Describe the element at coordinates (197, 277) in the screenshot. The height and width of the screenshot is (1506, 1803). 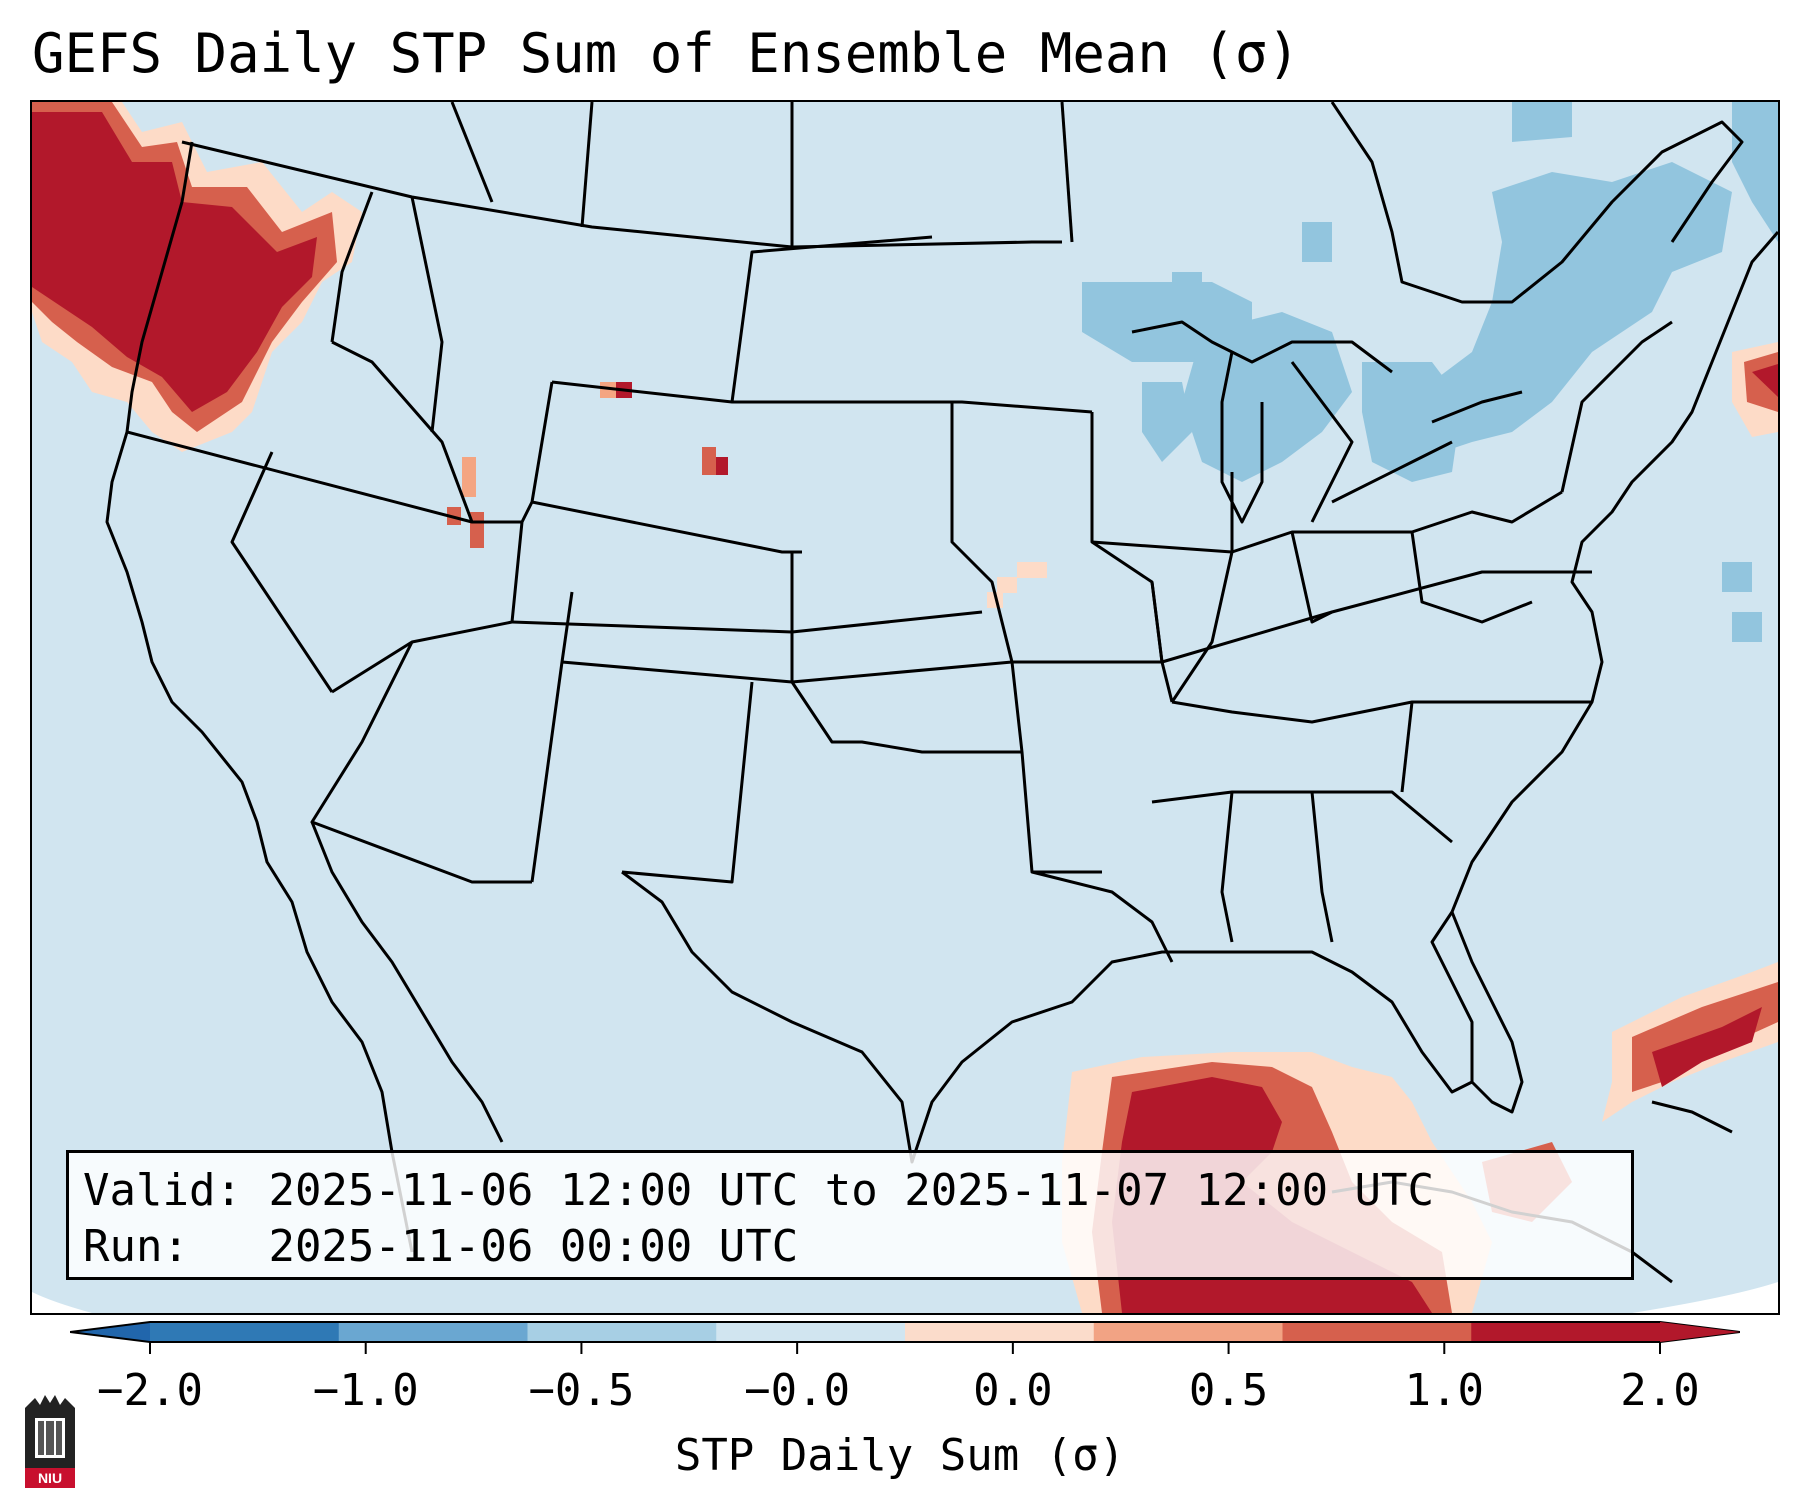
I see `pnw-high-stp-region` at that location.